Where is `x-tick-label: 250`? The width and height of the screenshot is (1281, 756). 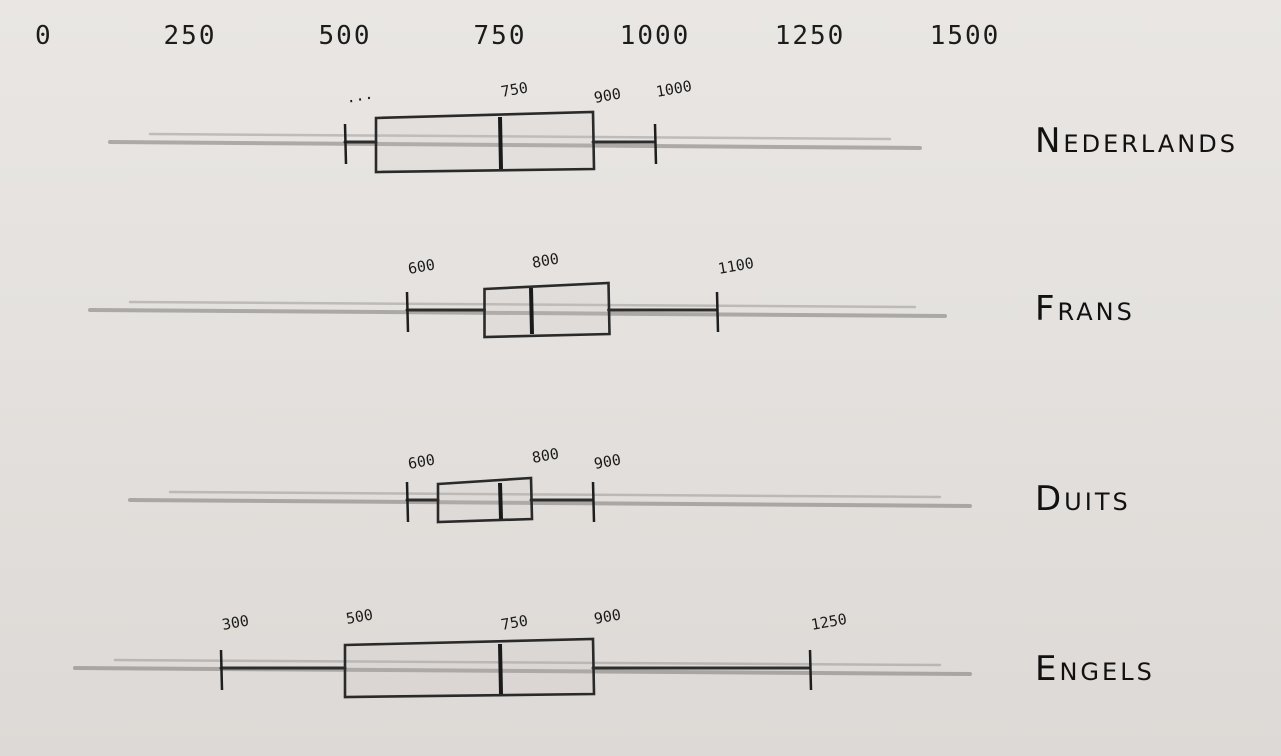
x-tick-label: 250 is located at coordinates (190, 36).